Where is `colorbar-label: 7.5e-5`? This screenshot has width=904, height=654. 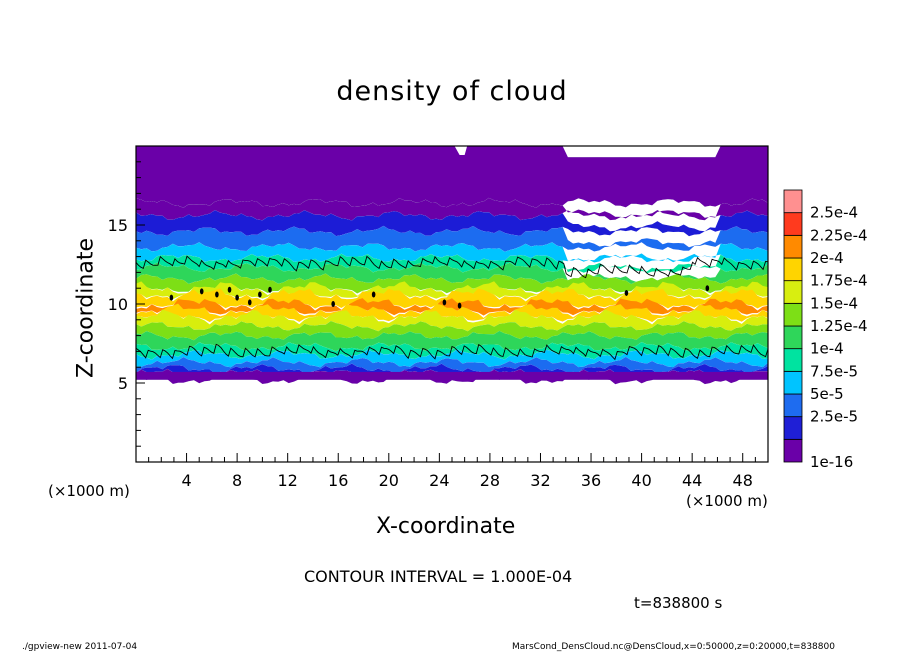
colorbar-label: 7.5e-5 is located at coordinates (834, 371).